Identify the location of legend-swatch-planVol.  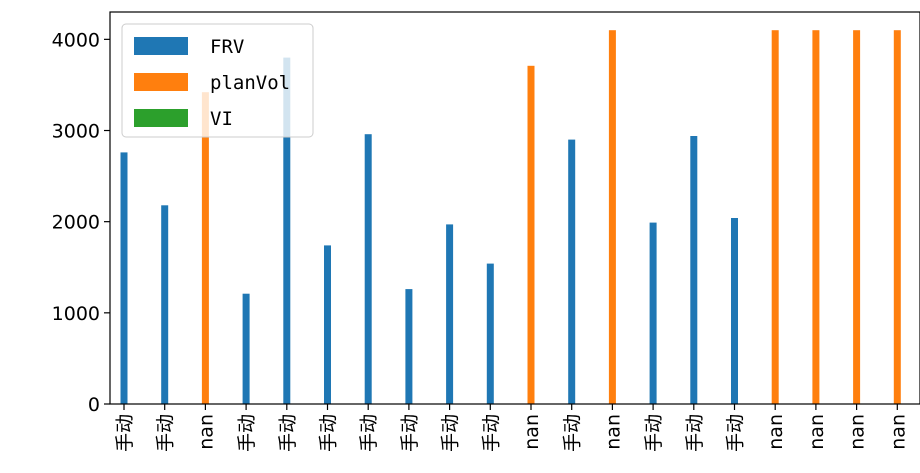
(161, 82).